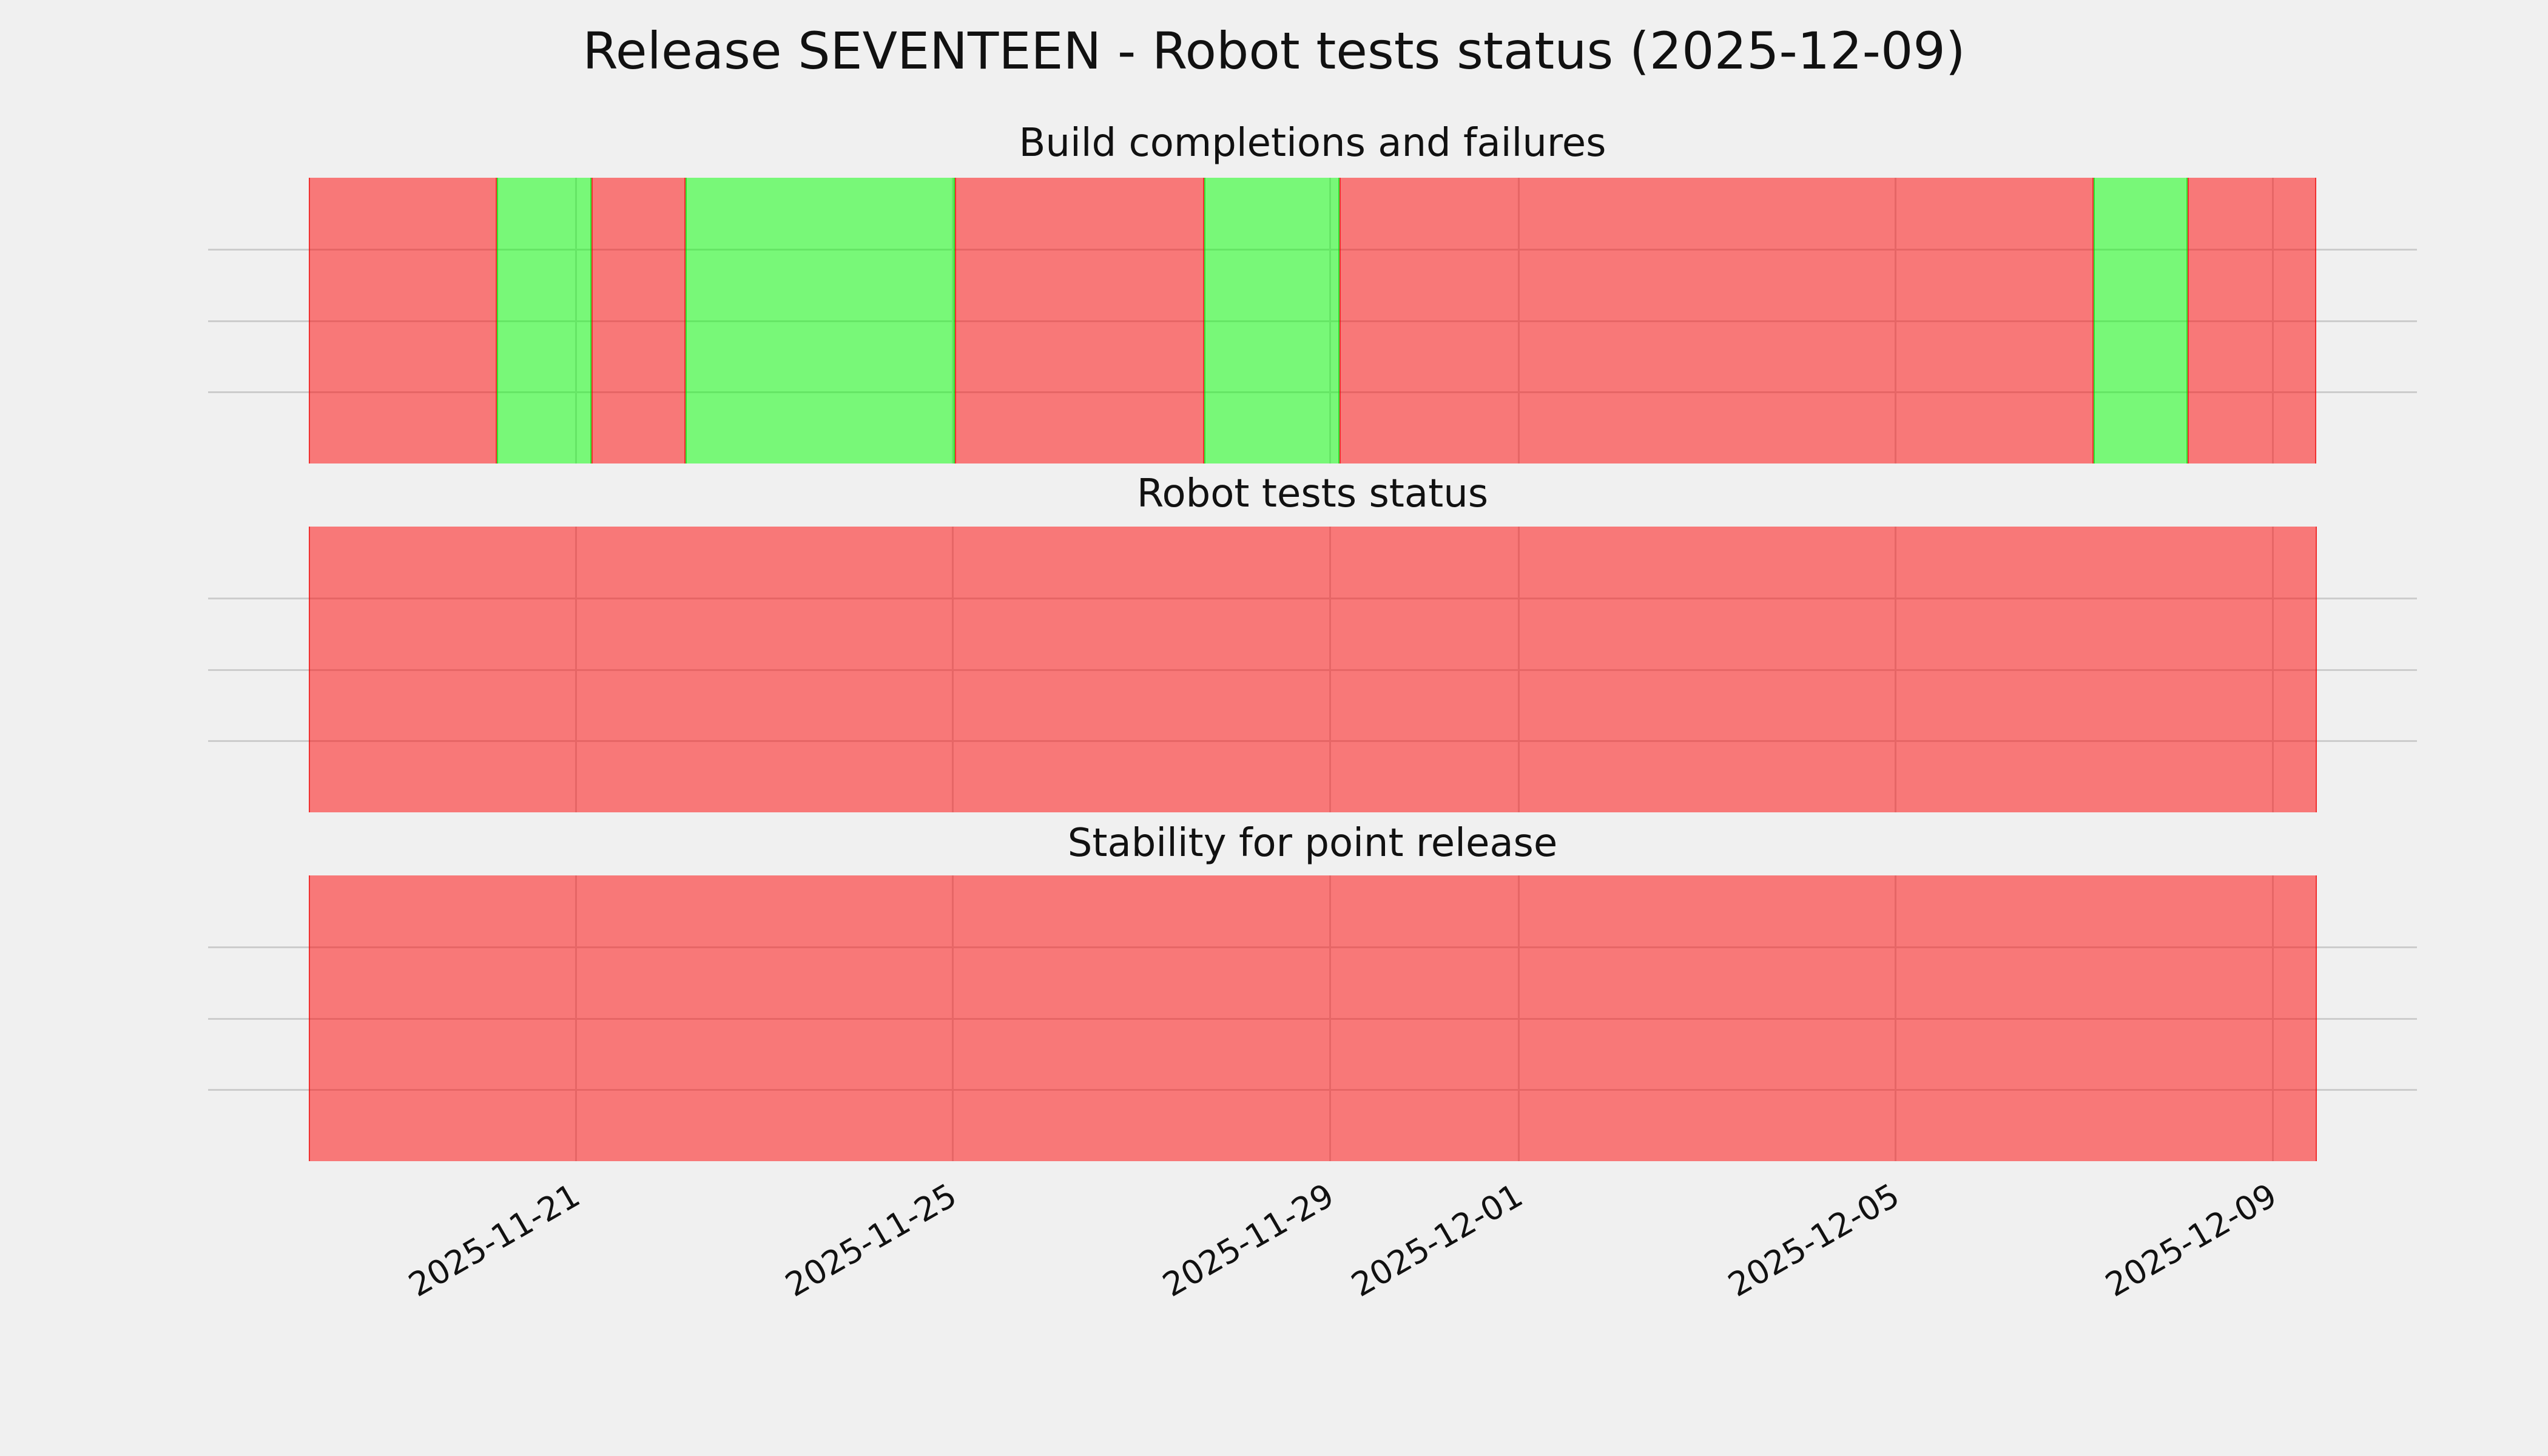  Describe the element at coordinates (1312, 843) in the screenshot. I see `subplot-title-stability: Stability for point release` at that location.